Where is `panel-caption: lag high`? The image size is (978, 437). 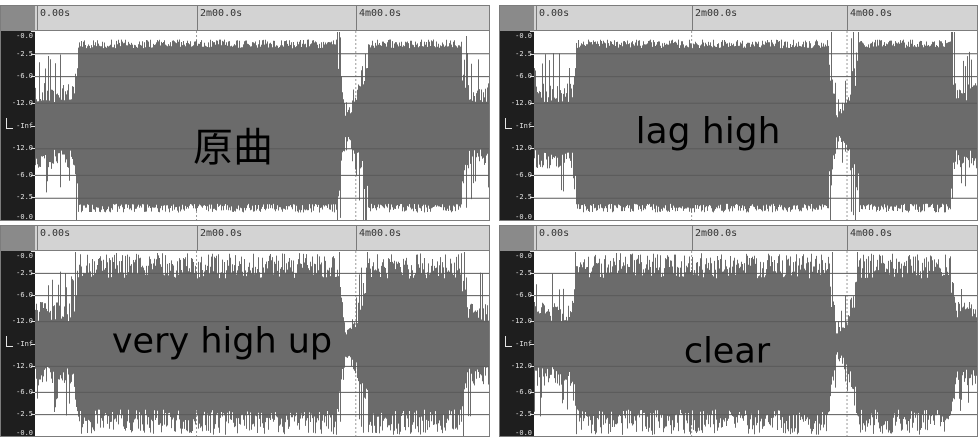
panel-caption: lag high is located at coordinates (708, 131).